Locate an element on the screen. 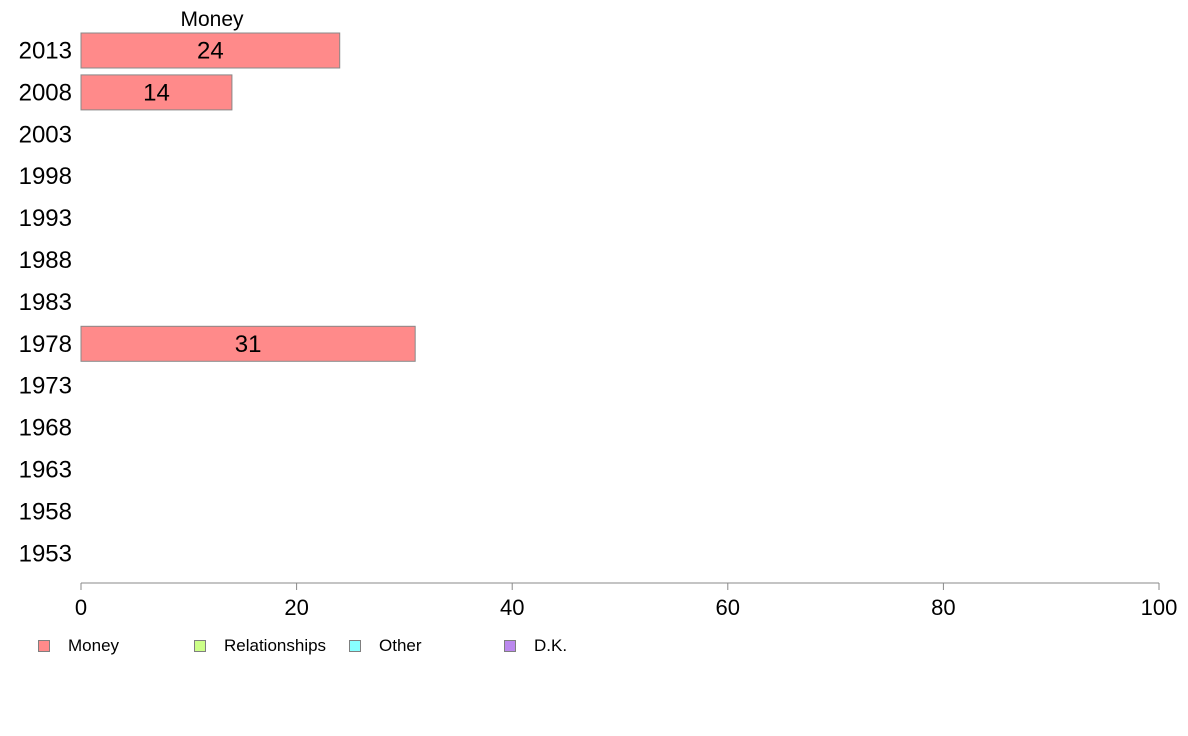 Image resolution: width=1188 pixels, height=736 pixels. legend-item-money: Money is located at coordinates (78, 646).